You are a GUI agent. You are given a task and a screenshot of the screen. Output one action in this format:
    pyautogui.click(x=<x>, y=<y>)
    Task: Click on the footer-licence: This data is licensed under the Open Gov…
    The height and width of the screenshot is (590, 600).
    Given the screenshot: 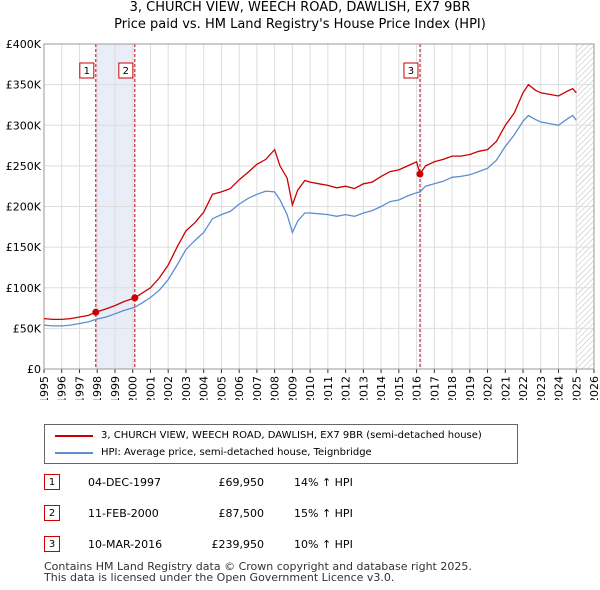 What is the action you would take?
    pyautogui.click(x=219, y=577)
    